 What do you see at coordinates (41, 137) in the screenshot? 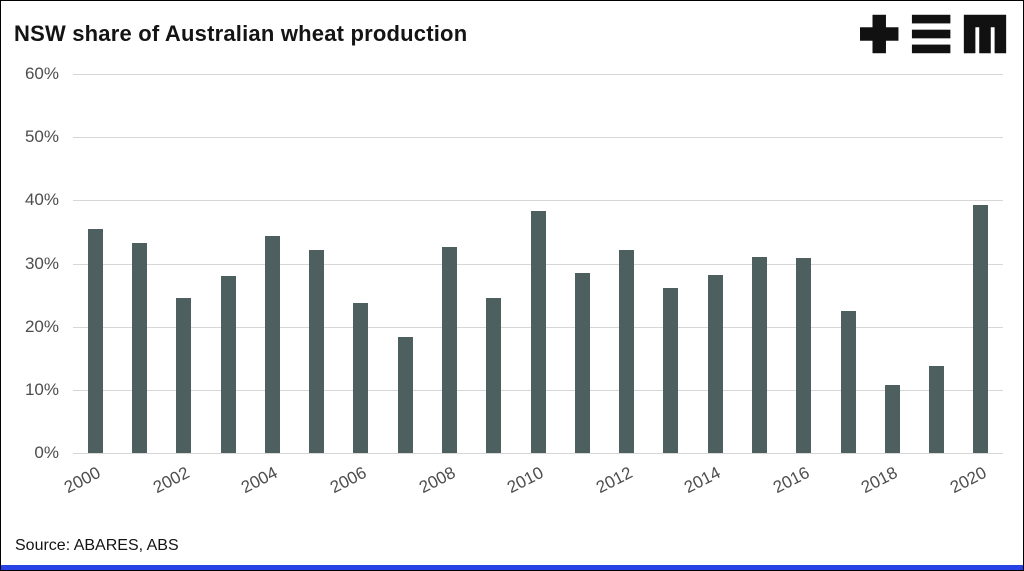
I see `y-tick-label-50: 50%` at bounding box center [41, 137].